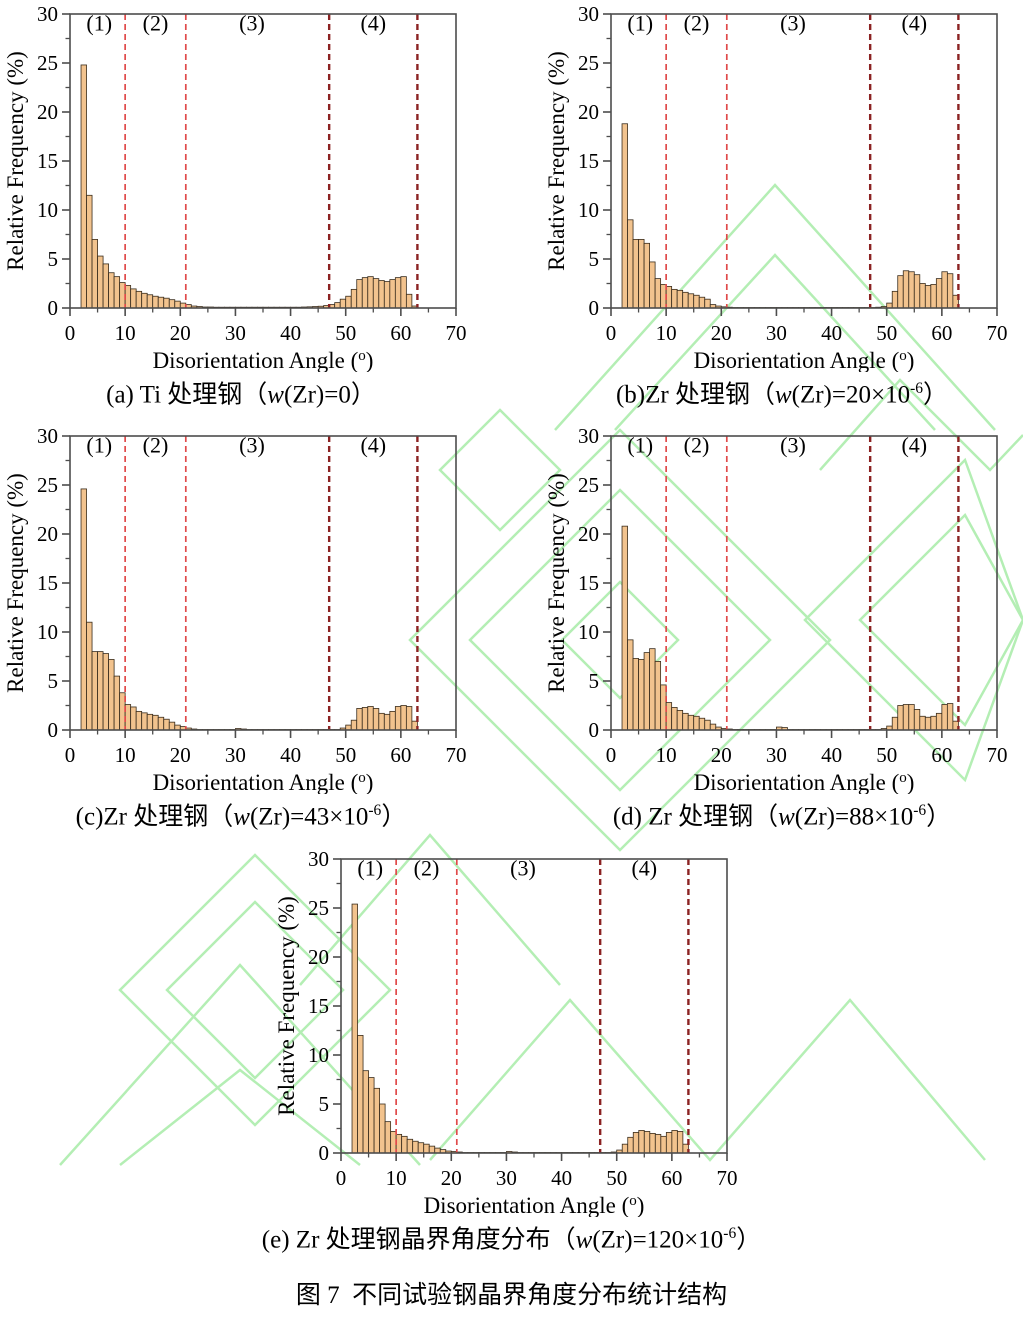 This screenshot has width=1023, height=1317. I want to click on x-axis: 0 10 20 30 40 50 60 70, so click(536, 1171).